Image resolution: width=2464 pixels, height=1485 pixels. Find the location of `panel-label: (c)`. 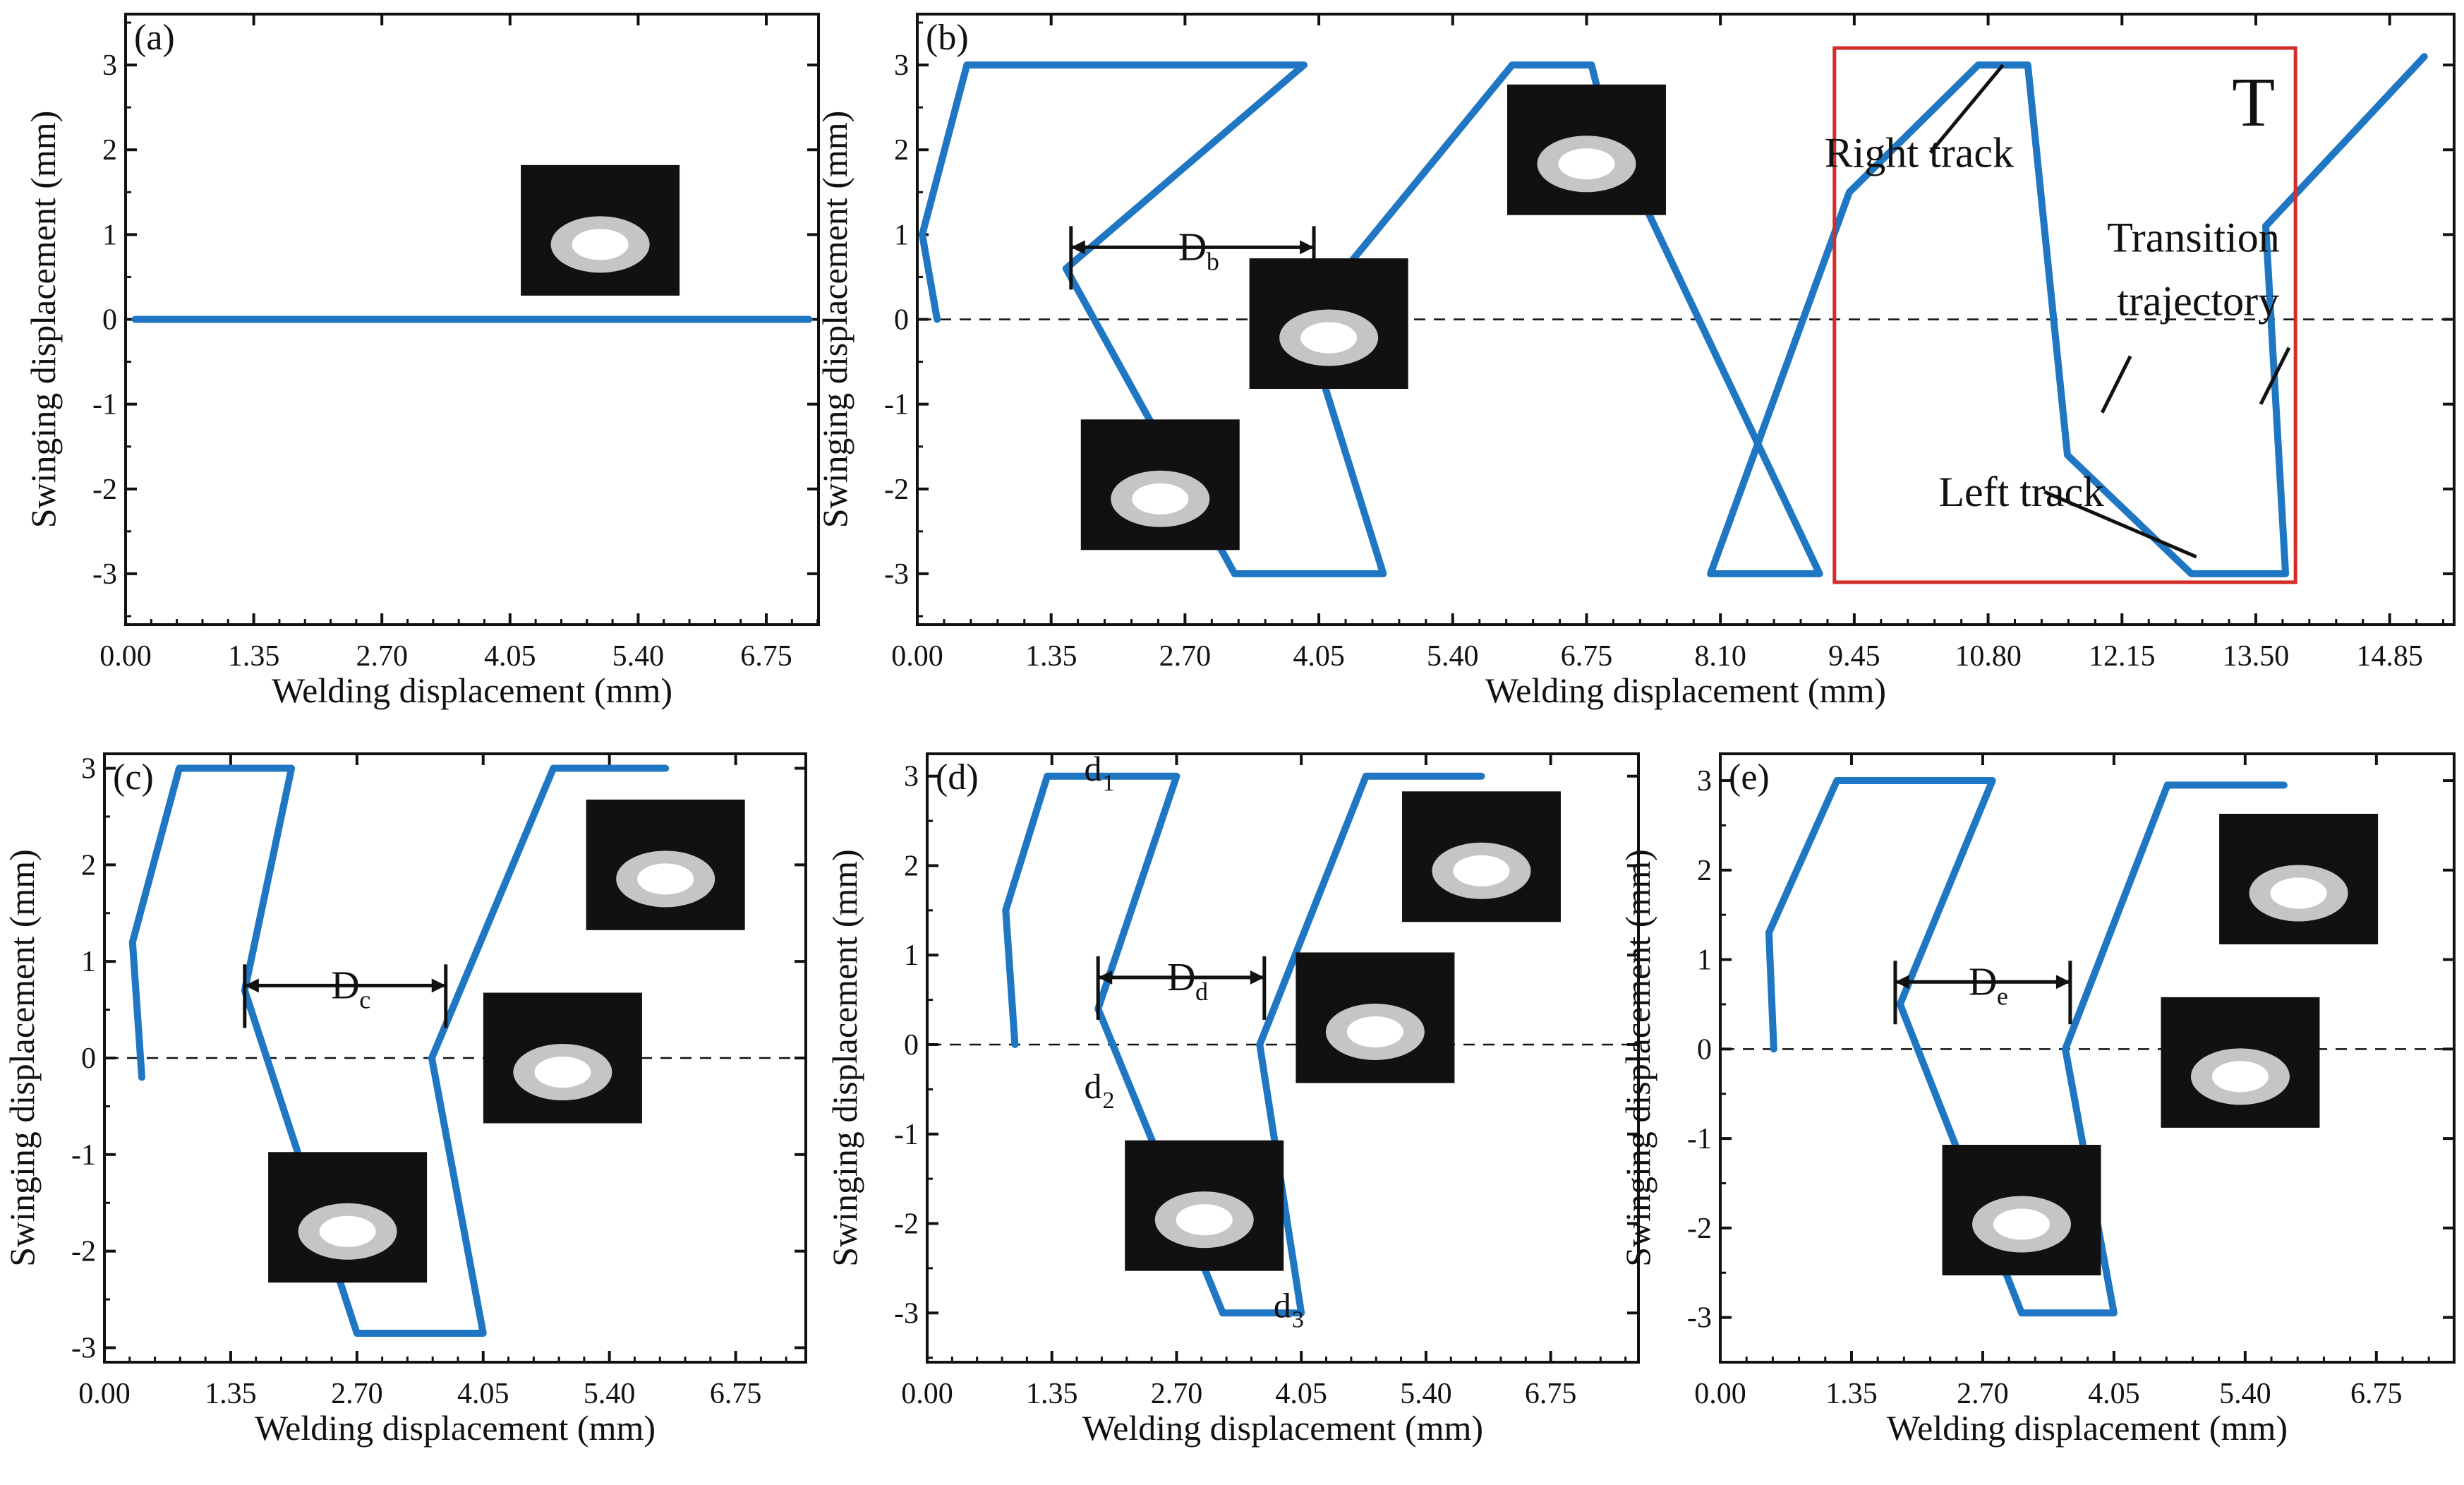

panel-label: (c) is located at coordinates (133, 778).